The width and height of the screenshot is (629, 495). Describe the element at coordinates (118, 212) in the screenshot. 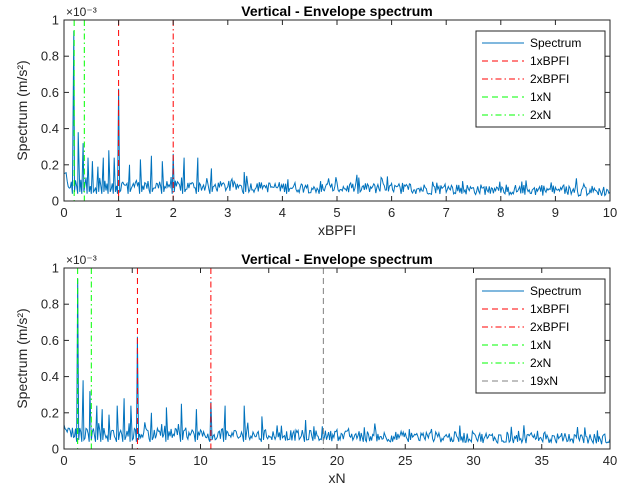

I see `x-tick-label: 1` at that location.